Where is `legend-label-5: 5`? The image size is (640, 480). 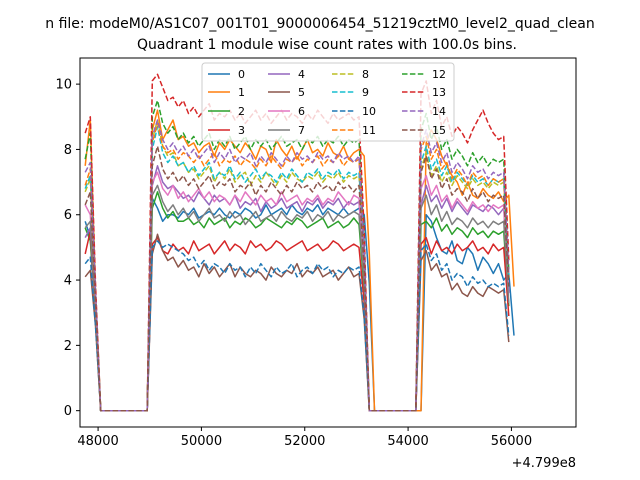 legend-label-5: 5 is located at coordinates (301, 92).